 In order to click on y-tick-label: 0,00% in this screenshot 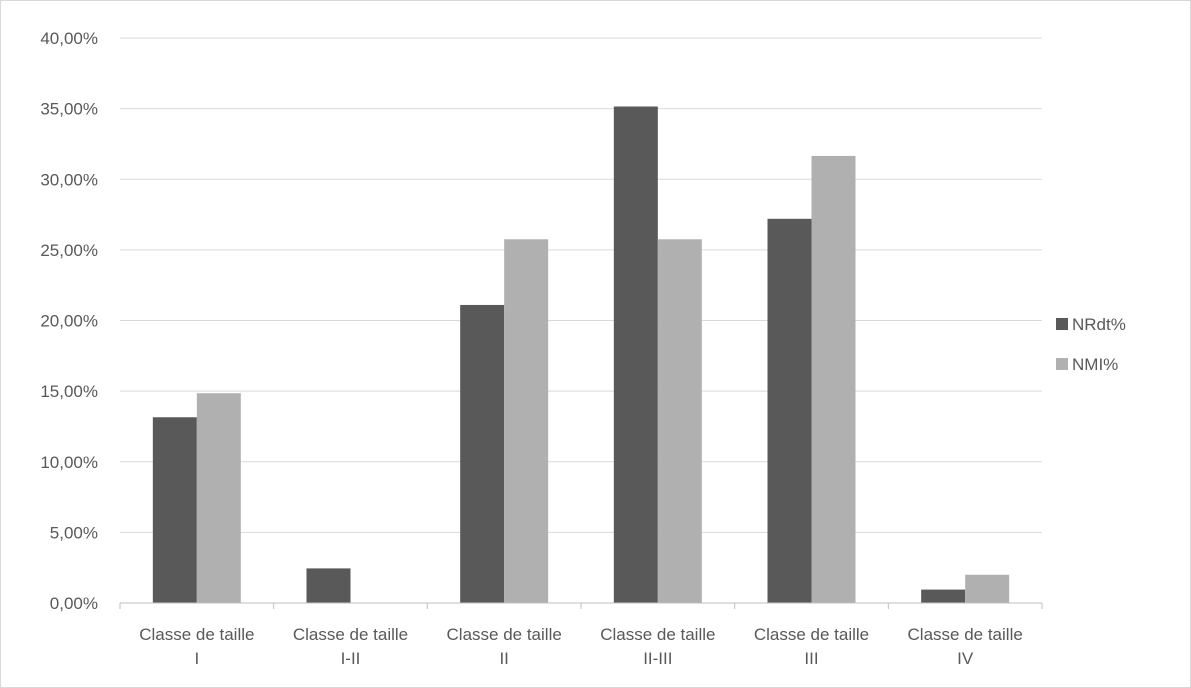, I will do `click(74, 603)`.